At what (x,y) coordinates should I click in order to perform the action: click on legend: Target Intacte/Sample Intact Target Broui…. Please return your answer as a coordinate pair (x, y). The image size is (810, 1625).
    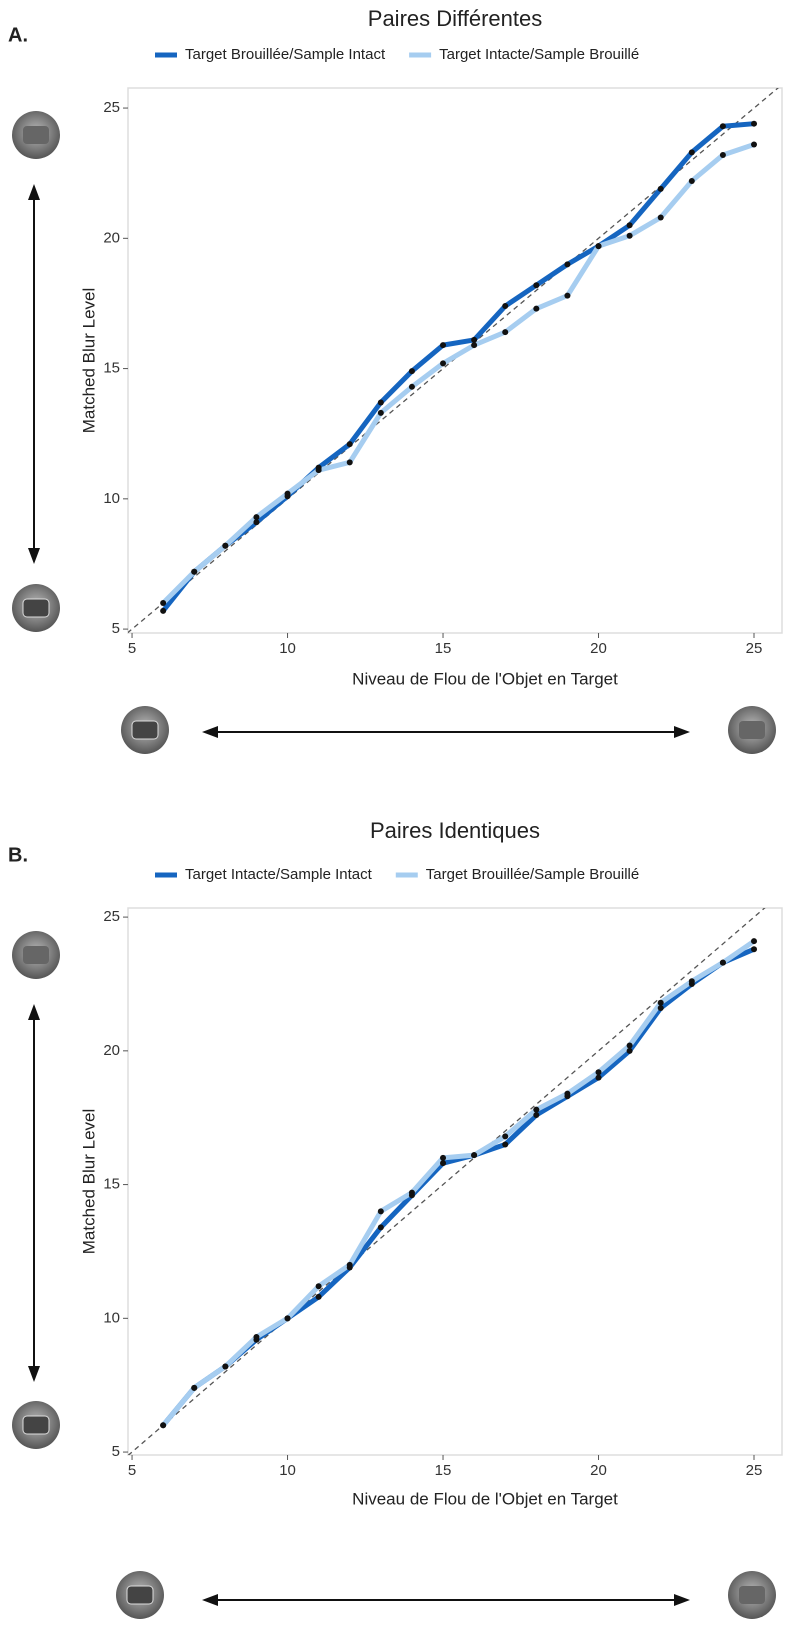
    Looking at the image, I should click on (397, 874).